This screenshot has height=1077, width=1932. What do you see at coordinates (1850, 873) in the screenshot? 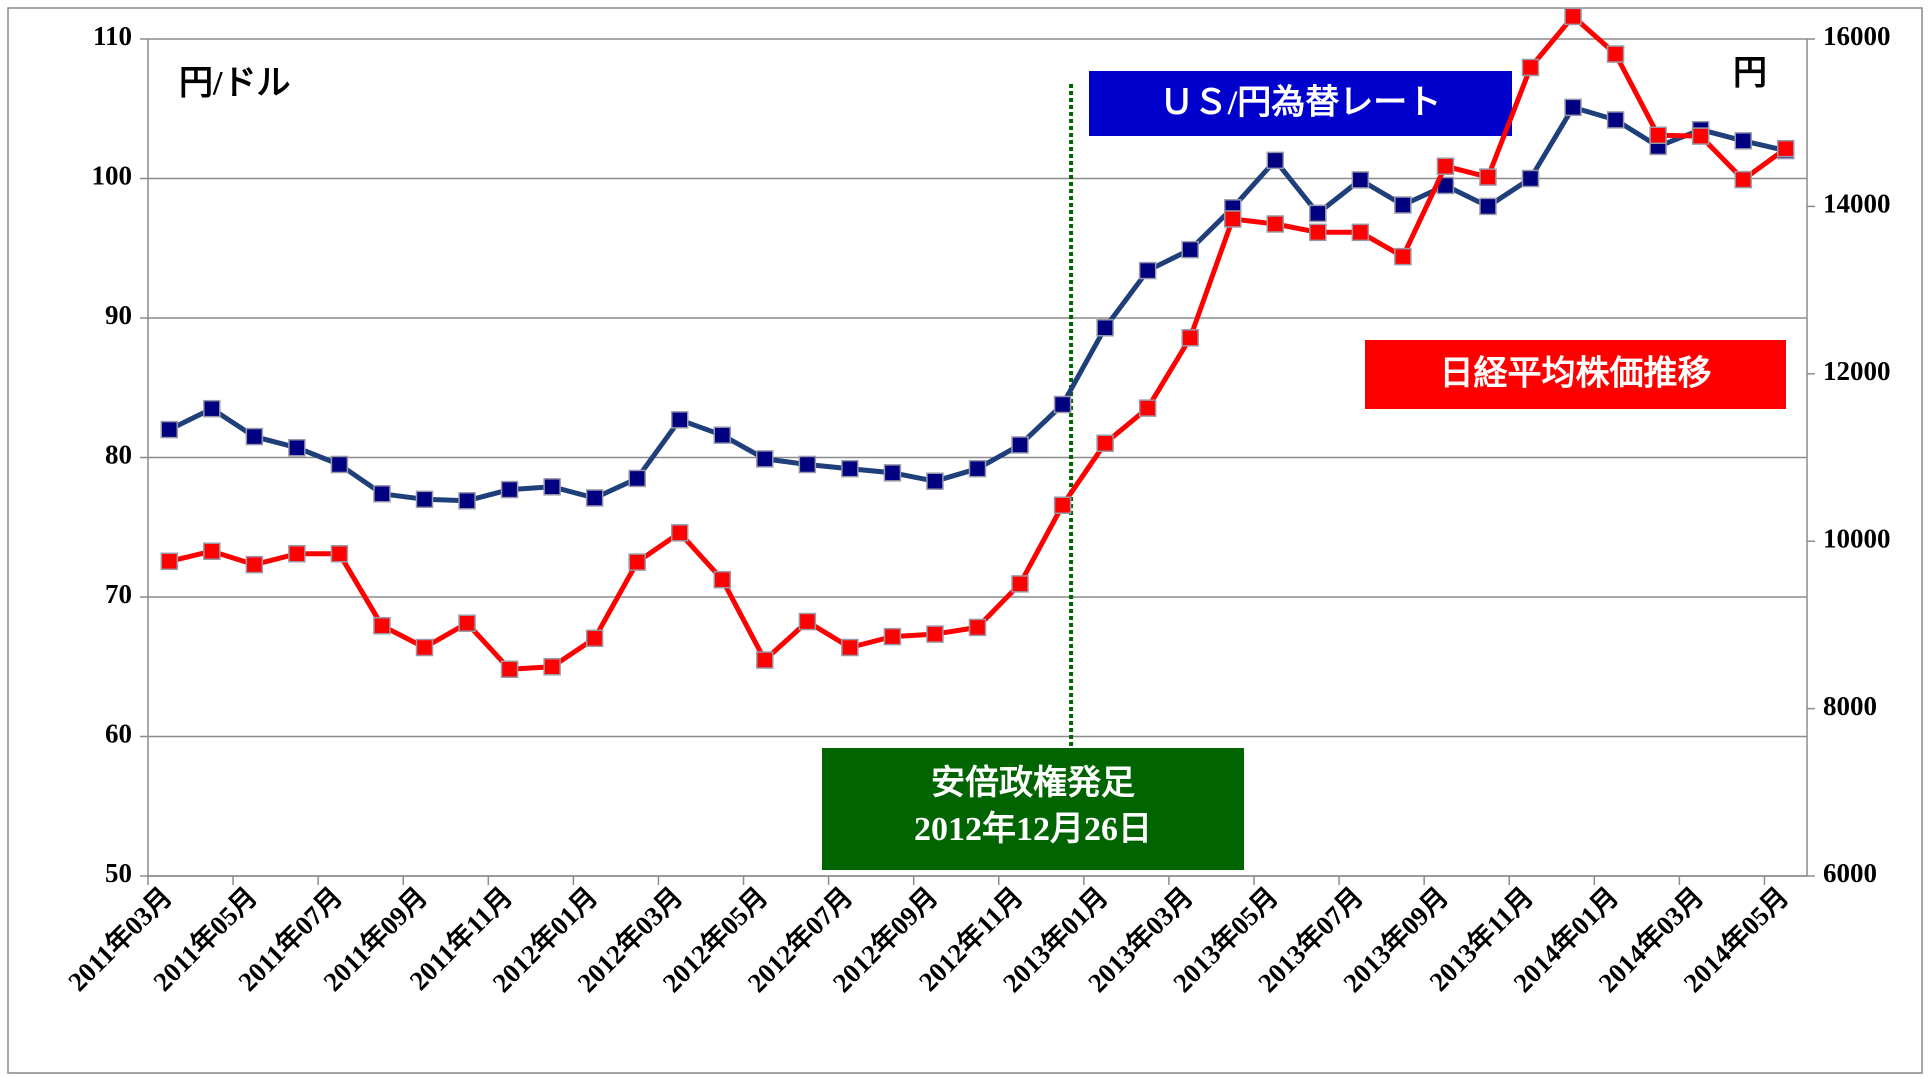
I see `y2-tick-label: 6000` at bounding box center [1850, 873].